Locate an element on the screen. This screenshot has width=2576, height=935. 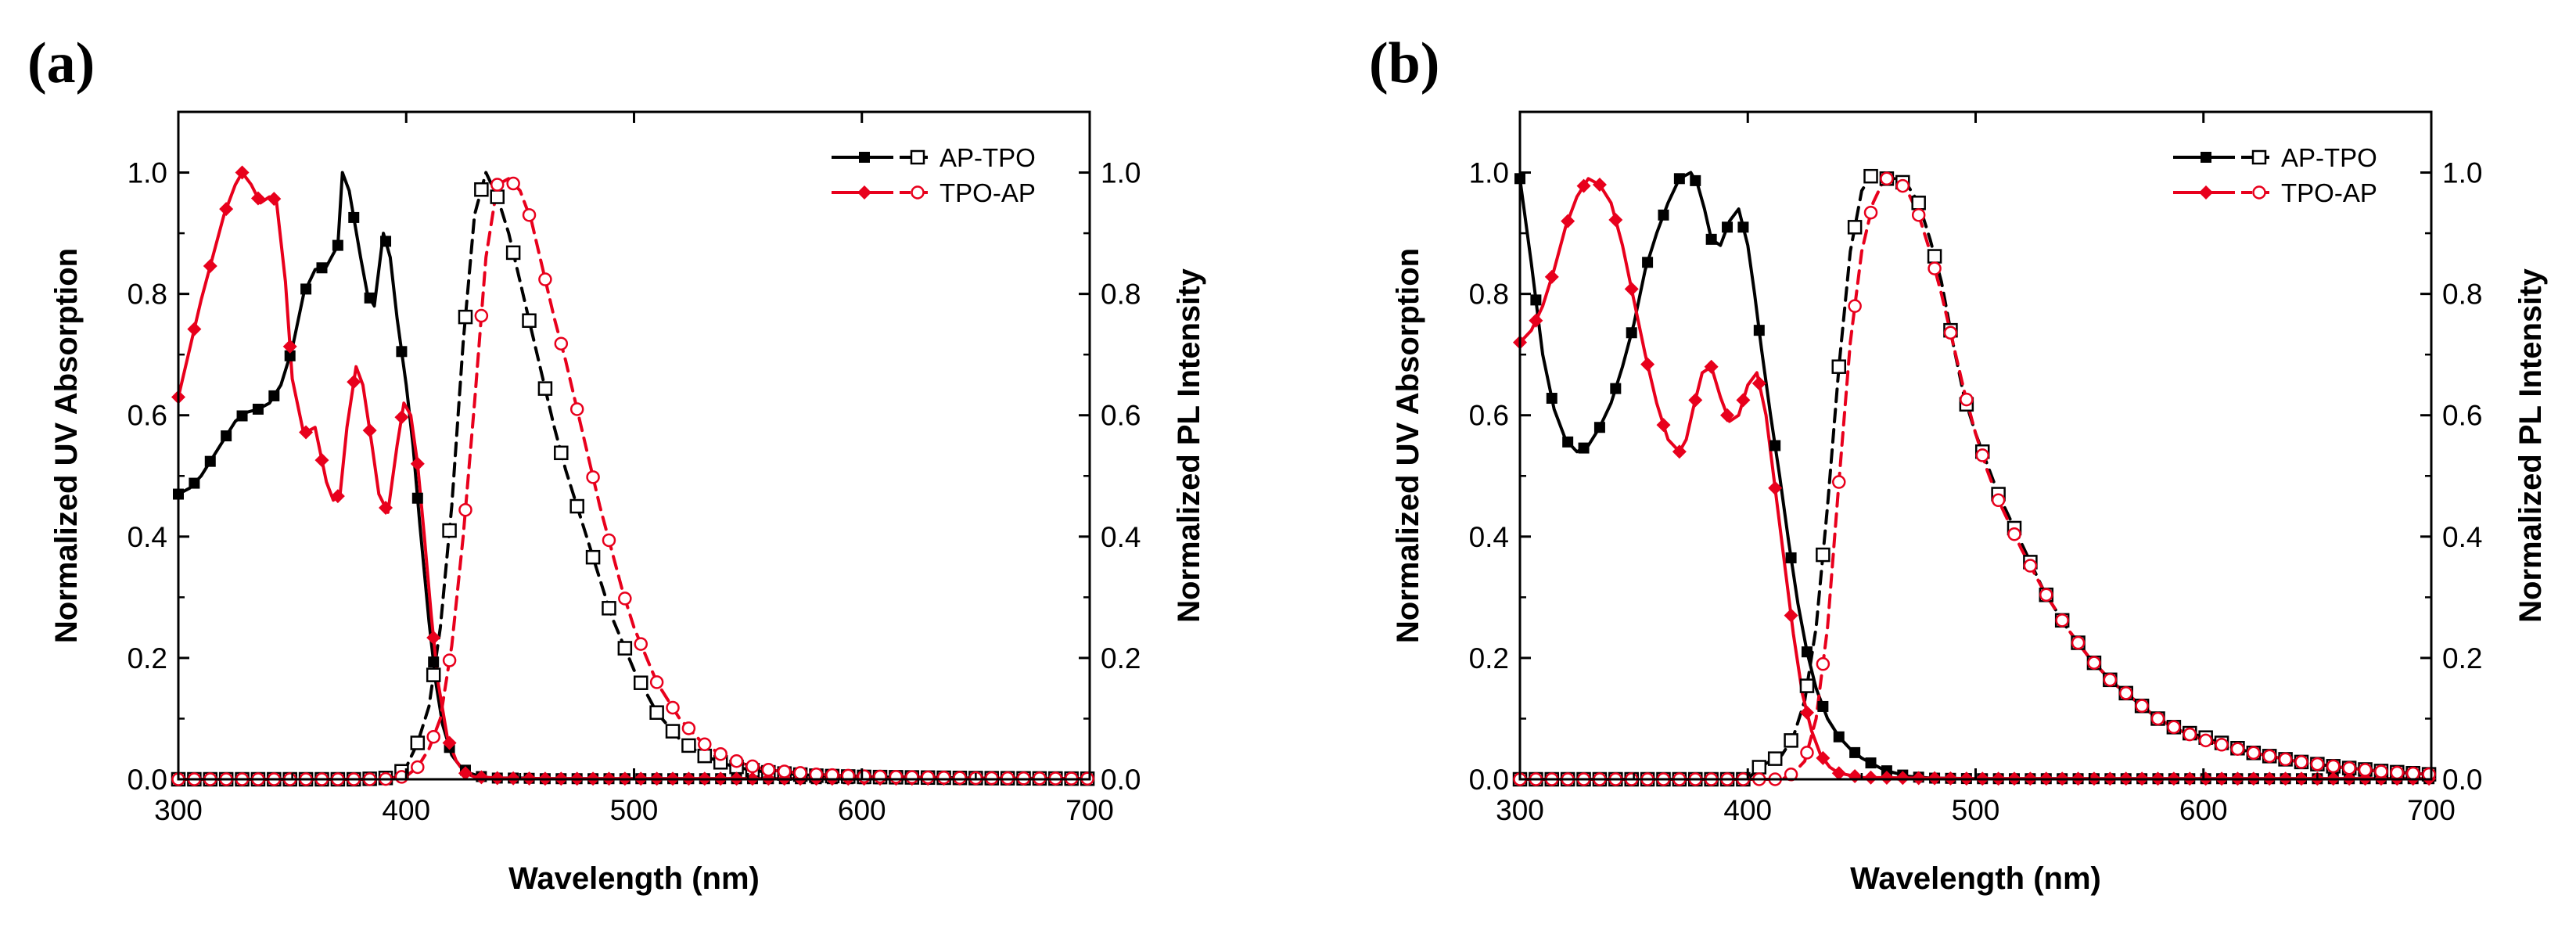
legend-marker is located at coordinates (2259, 157).